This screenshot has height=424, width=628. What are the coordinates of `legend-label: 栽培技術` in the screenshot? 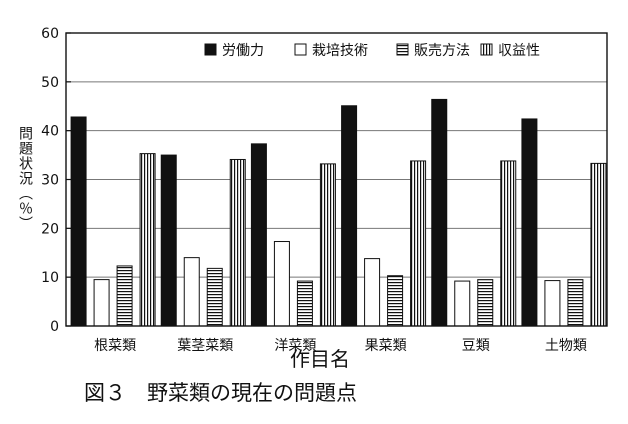 It's located at (340, 51).